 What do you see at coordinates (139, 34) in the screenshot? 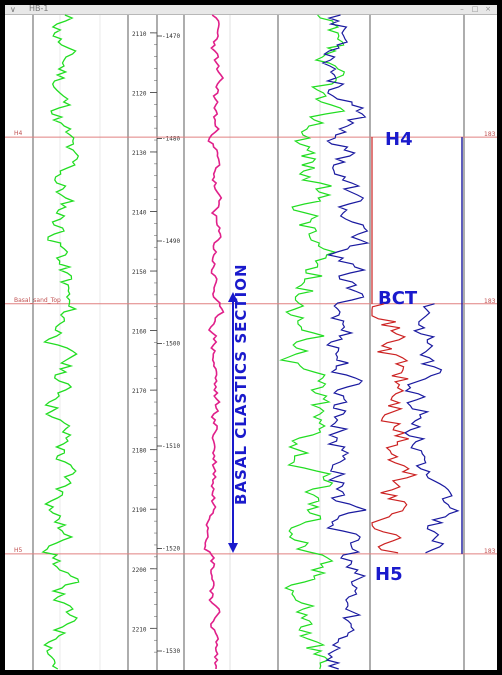
I see `depth-tick-label-0: 2110` at bounding box center [139, 34].